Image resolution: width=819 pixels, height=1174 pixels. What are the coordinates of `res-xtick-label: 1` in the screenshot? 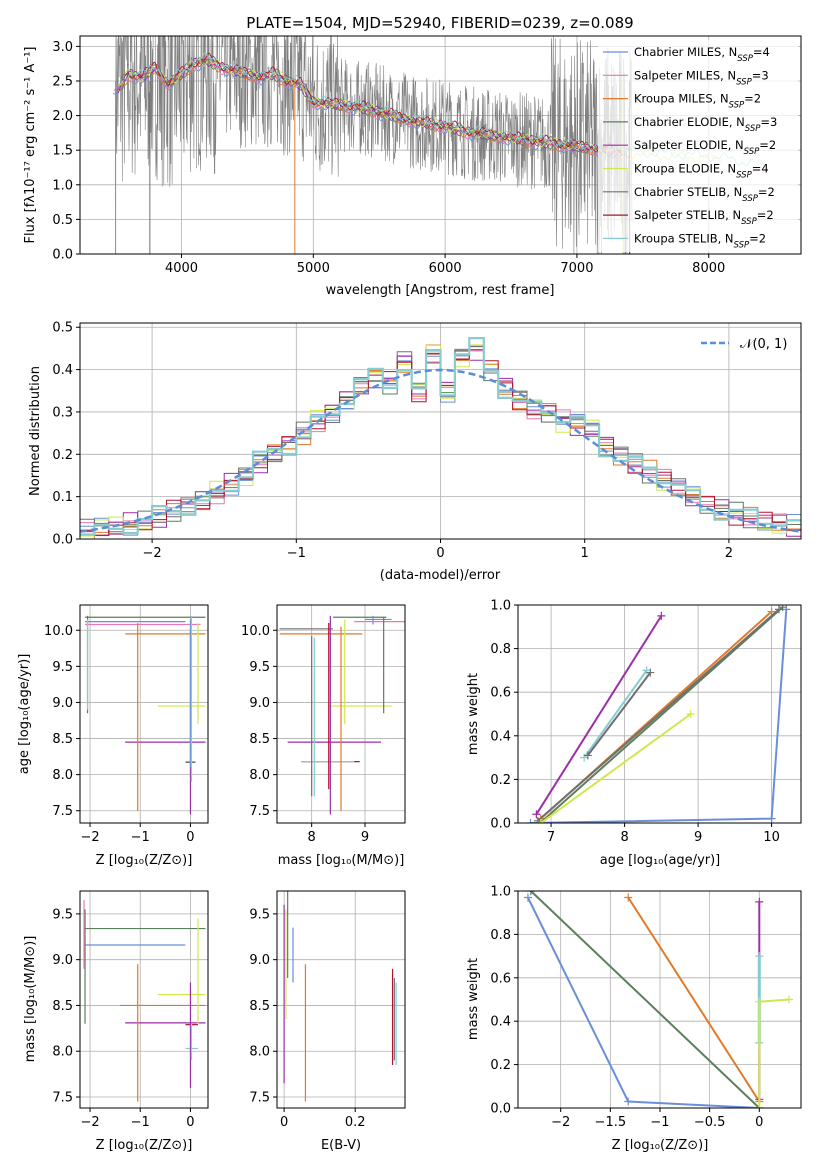 It's located at (585, 553).